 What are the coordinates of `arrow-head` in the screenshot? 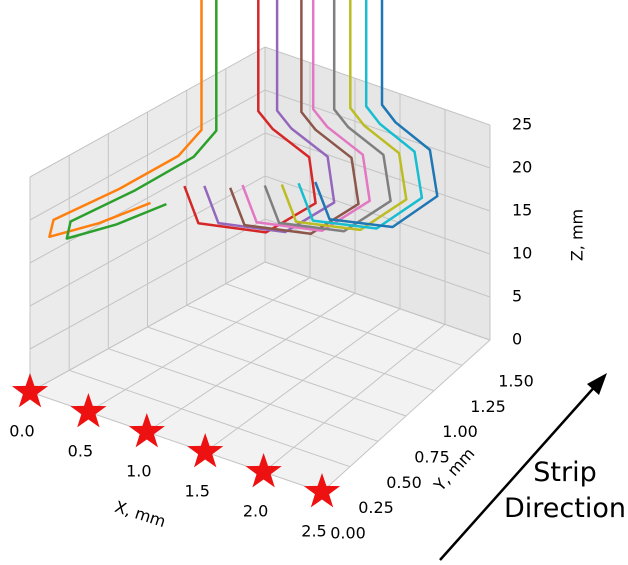 It's located at (597, 384).